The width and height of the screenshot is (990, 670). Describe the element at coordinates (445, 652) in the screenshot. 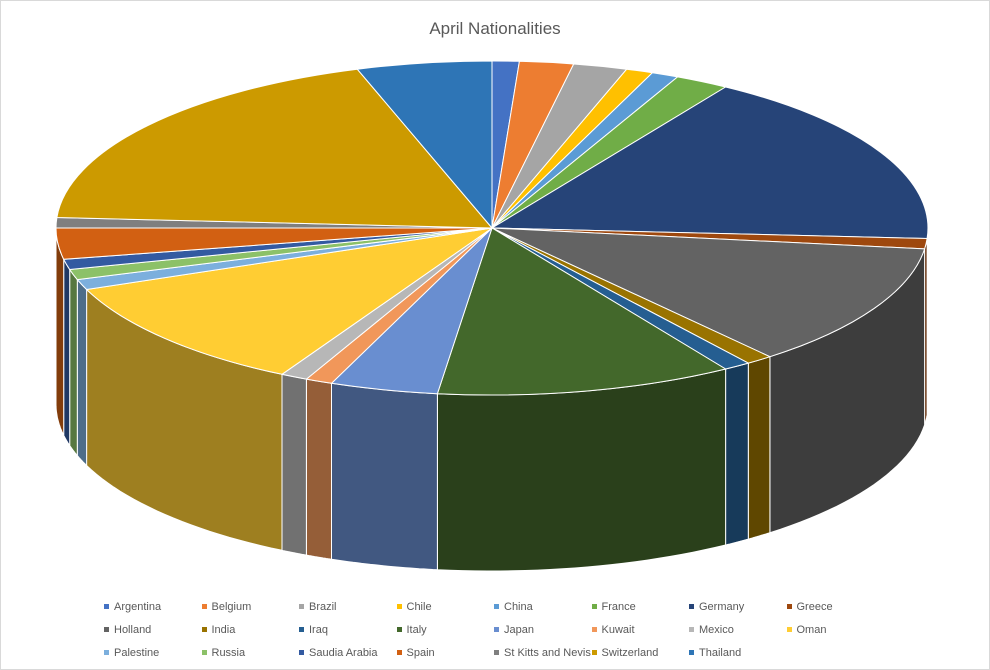

I see `legend-item-spain: Spain` at that location.